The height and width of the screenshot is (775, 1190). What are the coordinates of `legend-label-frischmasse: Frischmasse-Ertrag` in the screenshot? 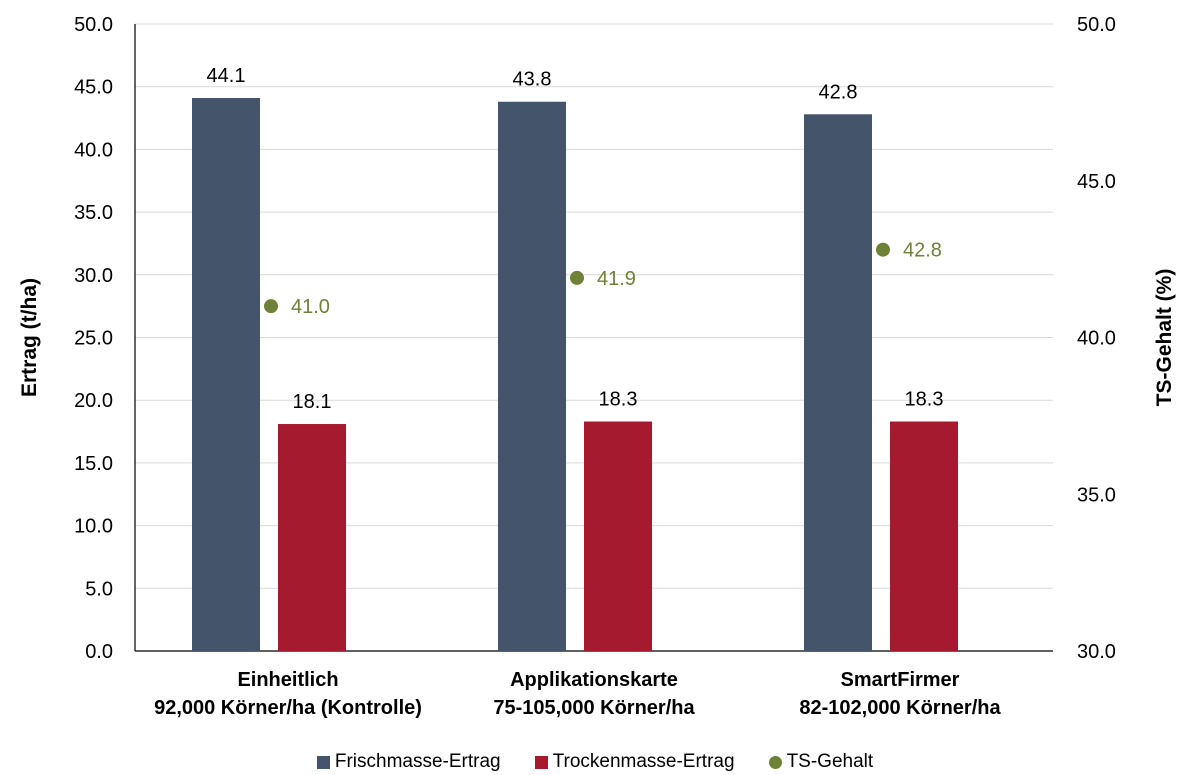 It's located at (417, 761).